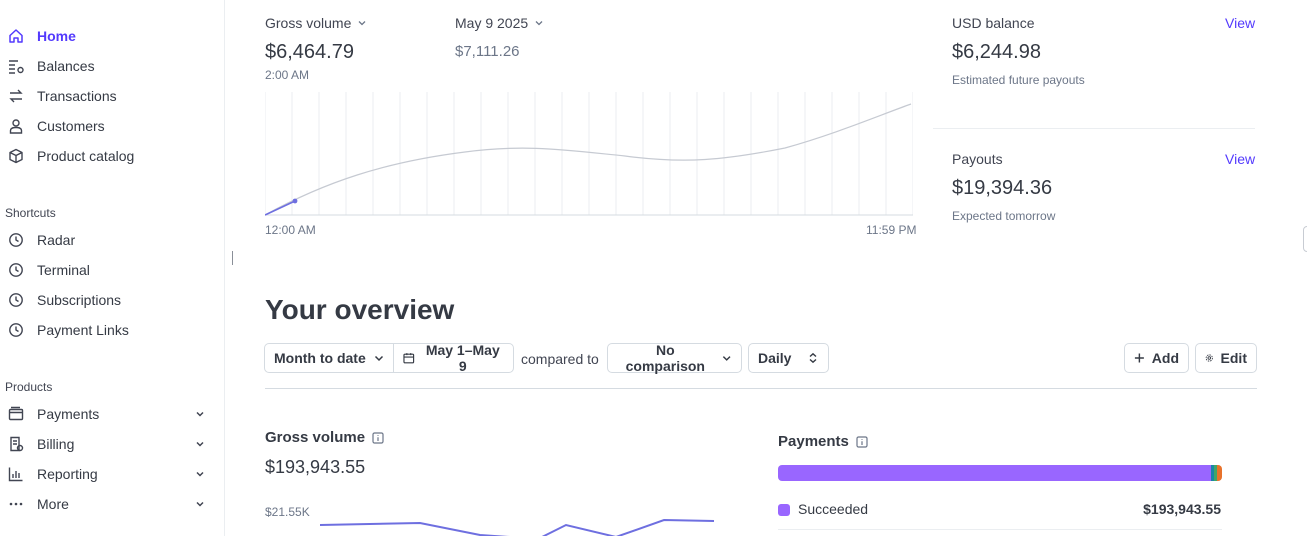 The image size is (1307, 536). I want to click on date-picker-button: May 1–May 9, so click(453, 358).